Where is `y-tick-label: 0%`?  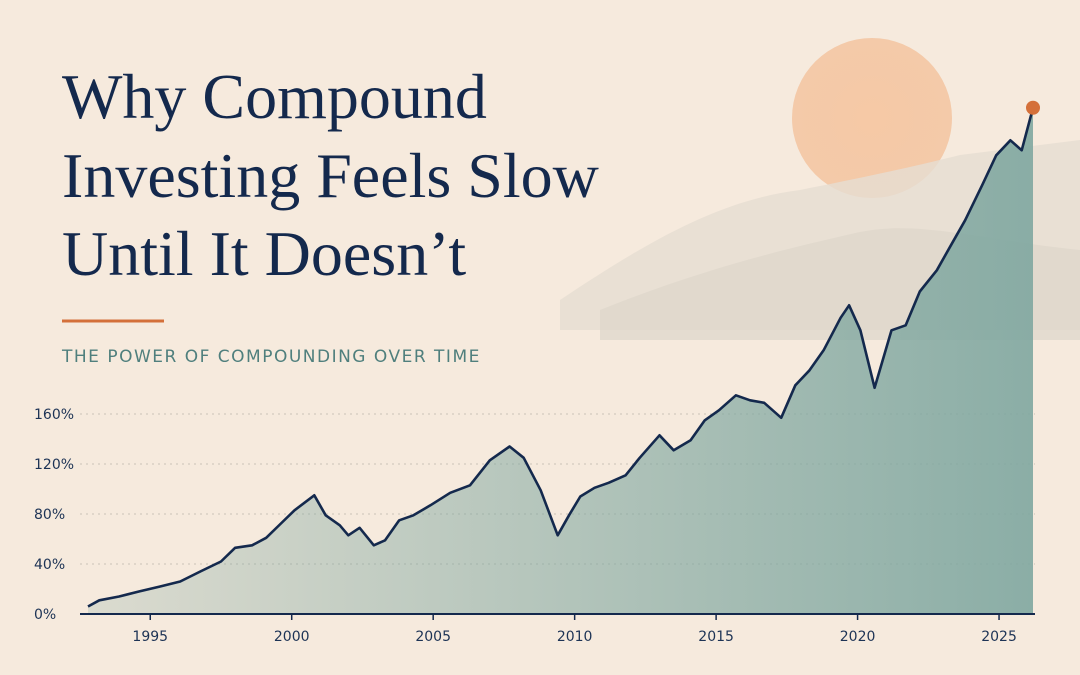
y-tick-label: 0% is located at coordinates (45, 615).